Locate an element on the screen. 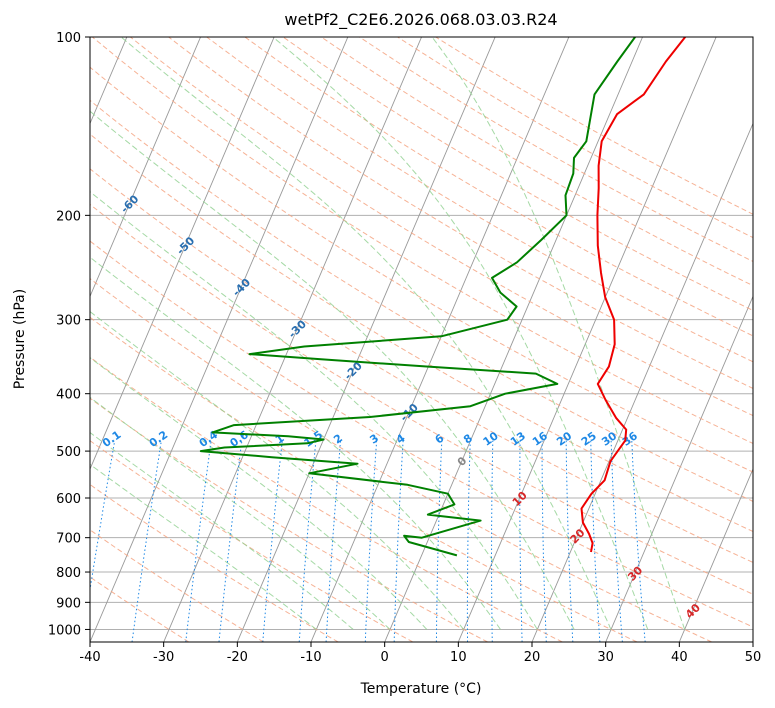 The height and width of the screenshot is (708, 775). x-tick-label: 0 is located at coordinates (385, 657).